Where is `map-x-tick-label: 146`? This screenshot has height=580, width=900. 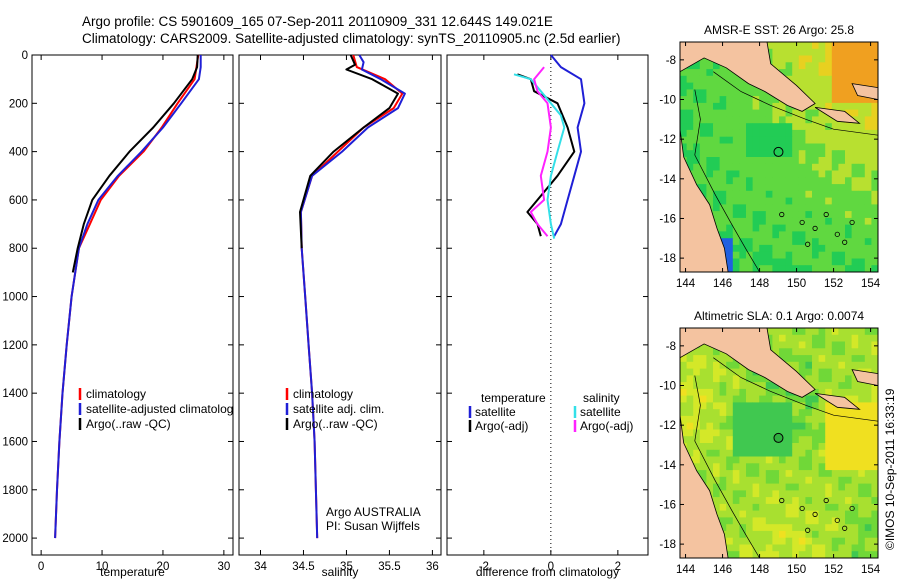
map-x-tick-label: 146 is located at coordinates (722, 284).